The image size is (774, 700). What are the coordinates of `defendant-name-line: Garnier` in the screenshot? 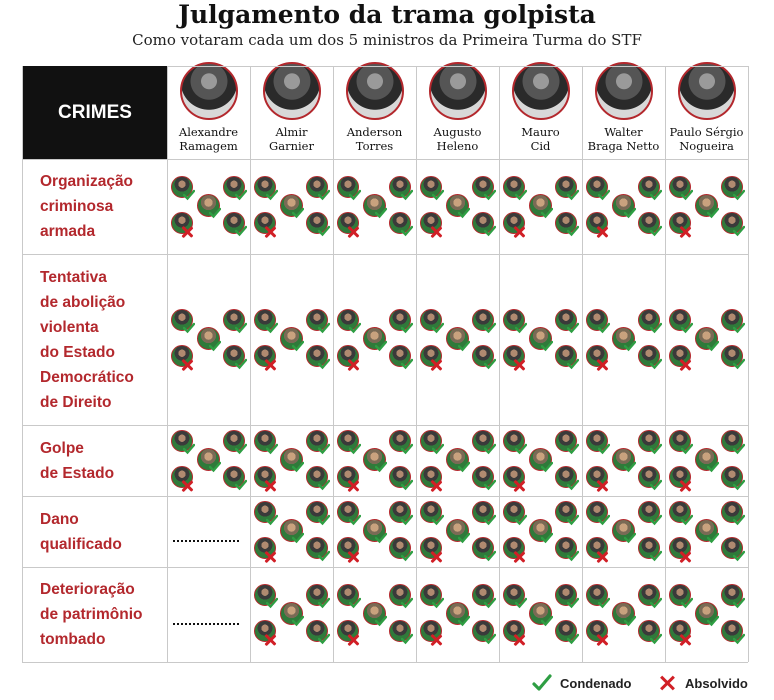 It's located at (291, 146).